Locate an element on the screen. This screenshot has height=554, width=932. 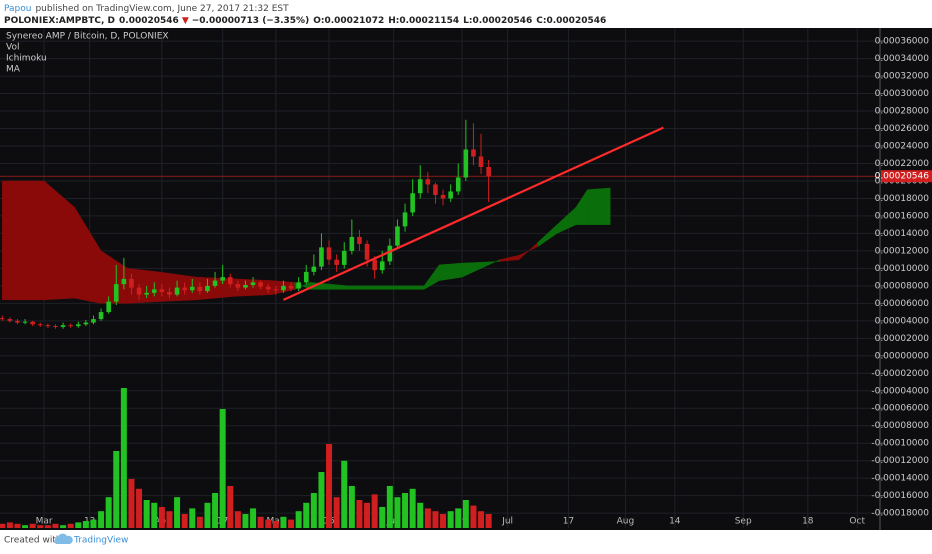
x-tick-label: Jul is located at coordinates (507, 522).